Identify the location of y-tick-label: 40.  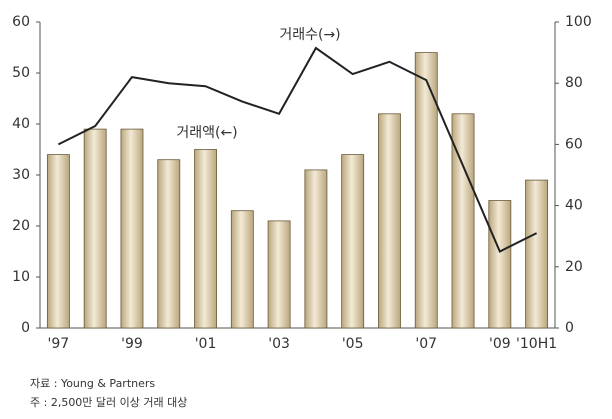
(21, 124).